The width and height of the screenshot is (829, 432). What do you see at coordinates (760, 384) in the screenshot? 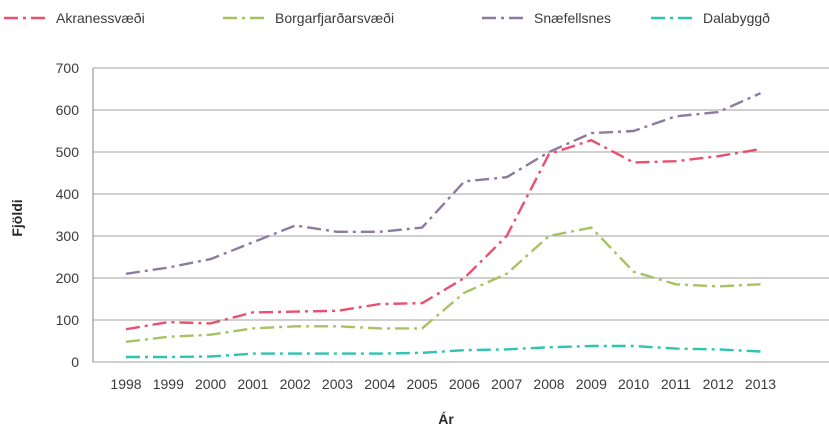
I see `x-tick-label: 2013` at bounding box center [760, 384].